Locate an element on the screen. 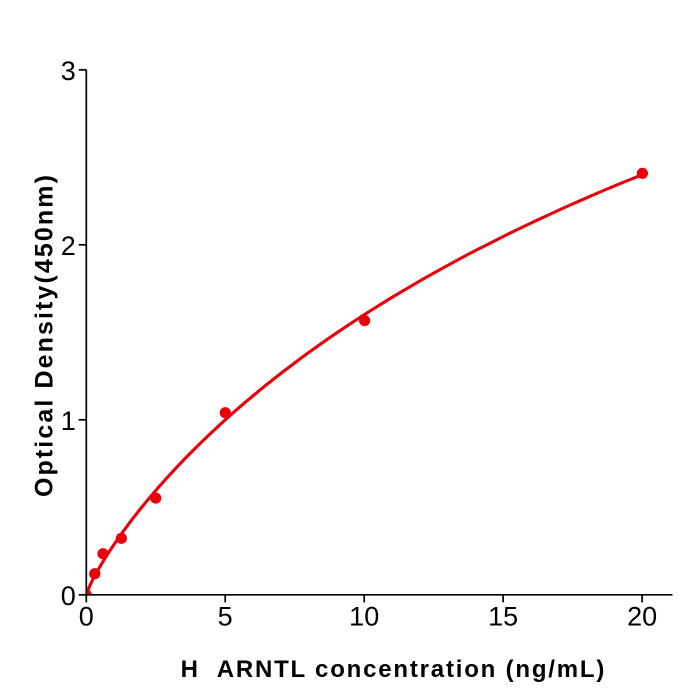 The width and height of the screenshot is (700, 700). svg-text: 1 is located at coordinates (68, 421).